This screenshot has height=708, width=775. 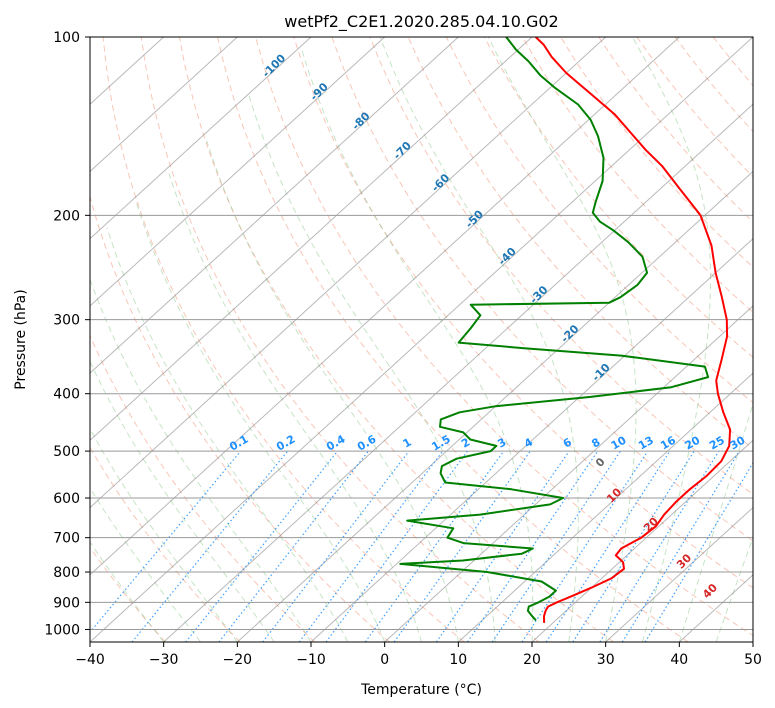 I want to click on mixing-ratio-label: 8, so click(x=595, y=443).